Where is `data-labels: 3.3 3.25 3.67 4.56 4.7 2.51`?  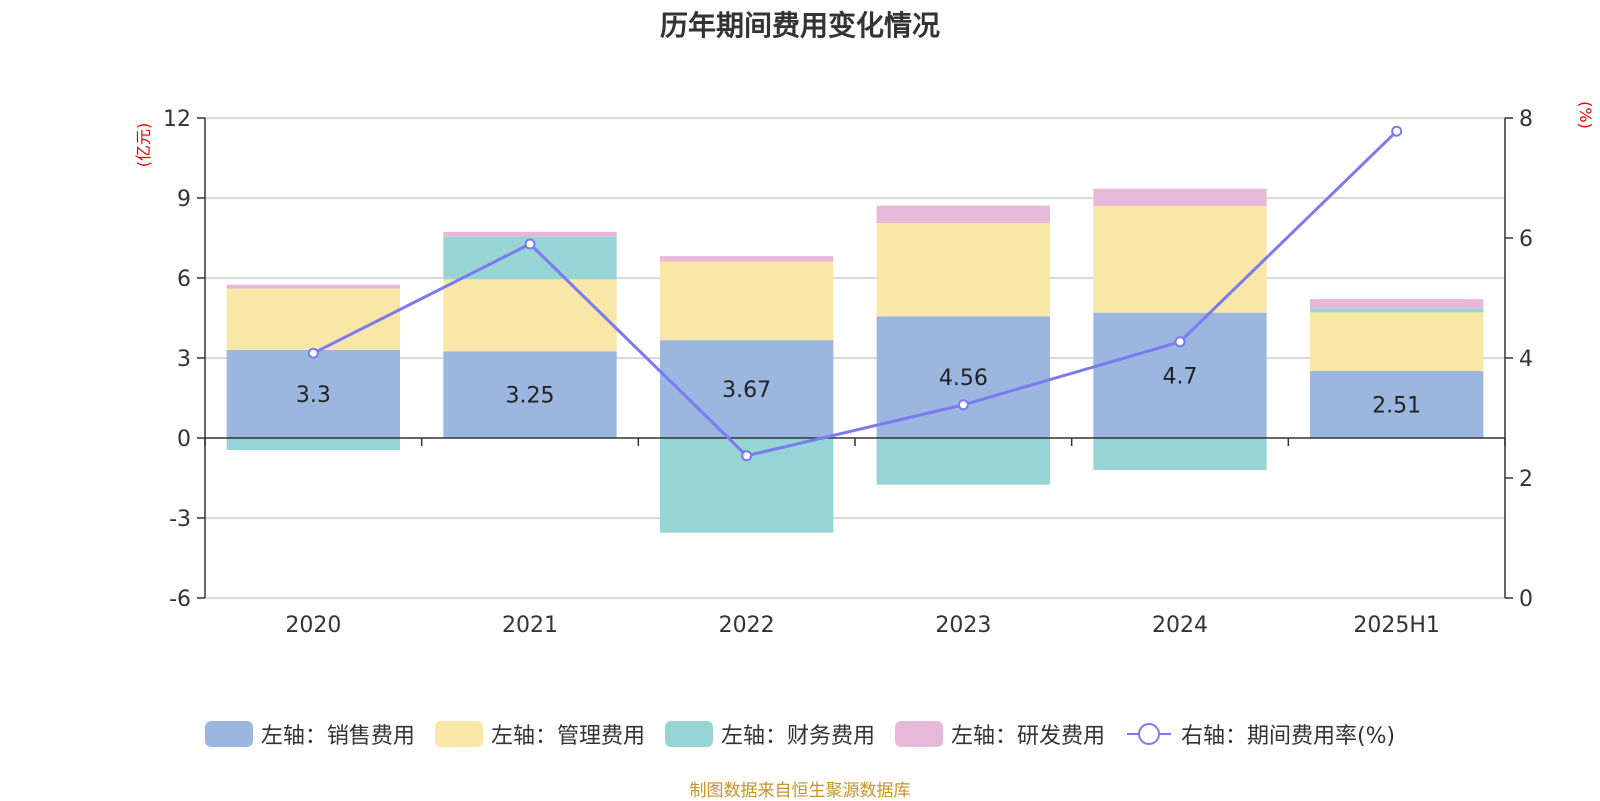 data-labels: 3.3 3.25 3.67 4.56 4.7 2.51 is located at coordinates (858, 391).